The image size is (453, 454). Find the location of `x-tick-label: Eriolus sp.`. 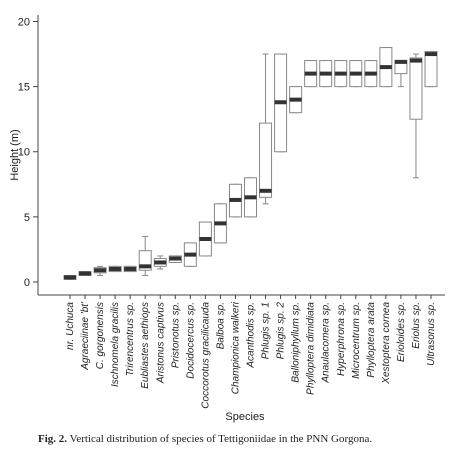

x-tick-label: Eriolus sp. is located at coordinates (416, 325).